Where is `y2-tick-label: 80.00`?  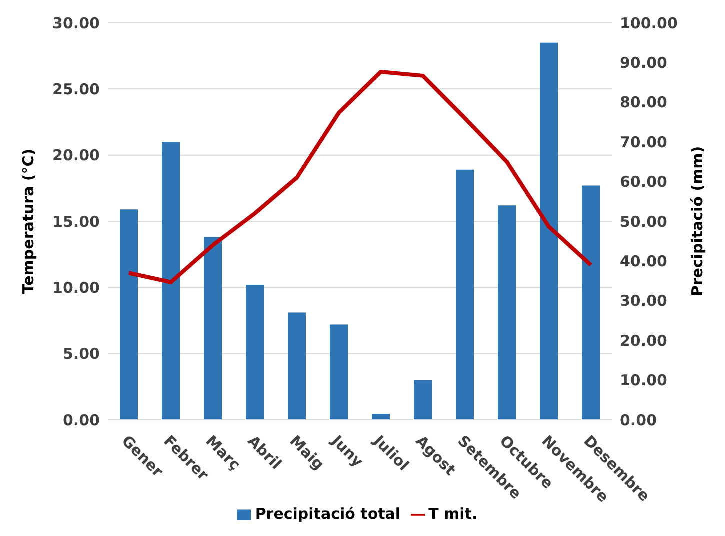
y2-tick-label: 80.00 is located at coordinates (644, 103).